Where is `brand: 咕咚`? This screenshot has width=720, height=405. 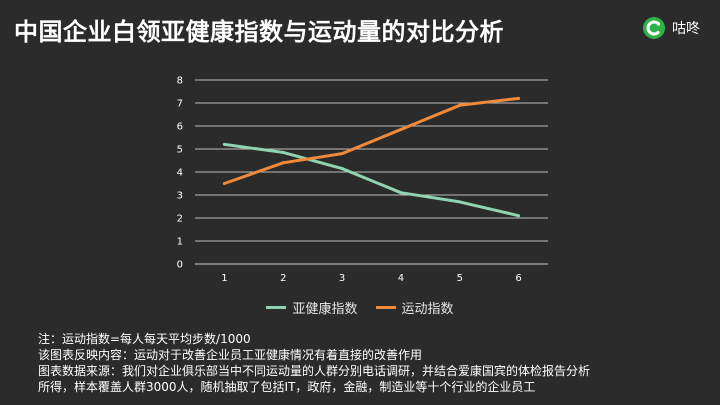 brand: 咕咚 is located at coordinates (671, 28).